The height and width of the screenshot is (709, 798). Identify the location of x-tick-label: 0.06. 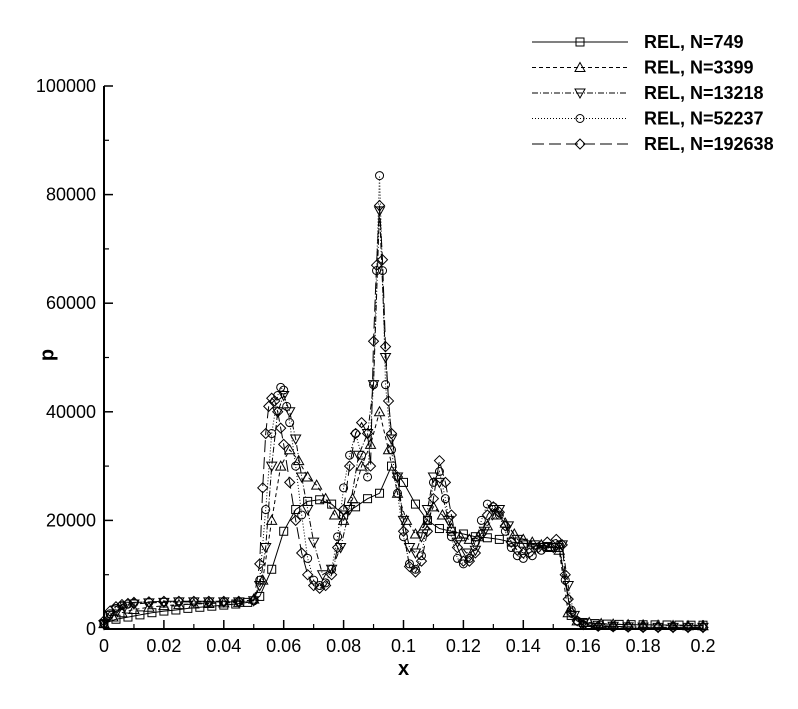
(283, 646).